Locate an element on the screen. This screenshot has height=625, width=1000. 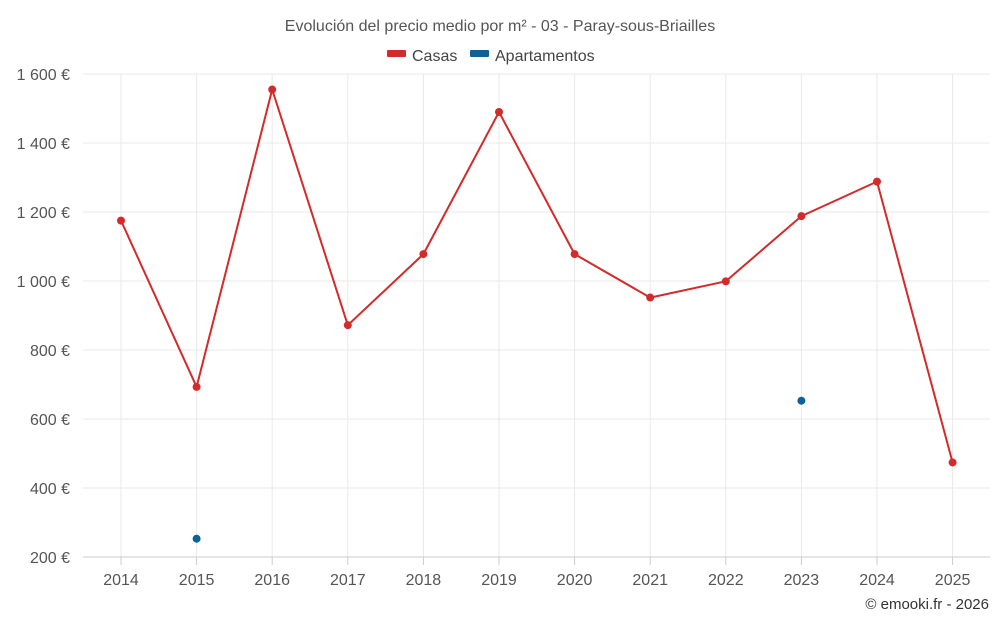
y-tick-label: 1 200 € is located at coordinates (43, 213).